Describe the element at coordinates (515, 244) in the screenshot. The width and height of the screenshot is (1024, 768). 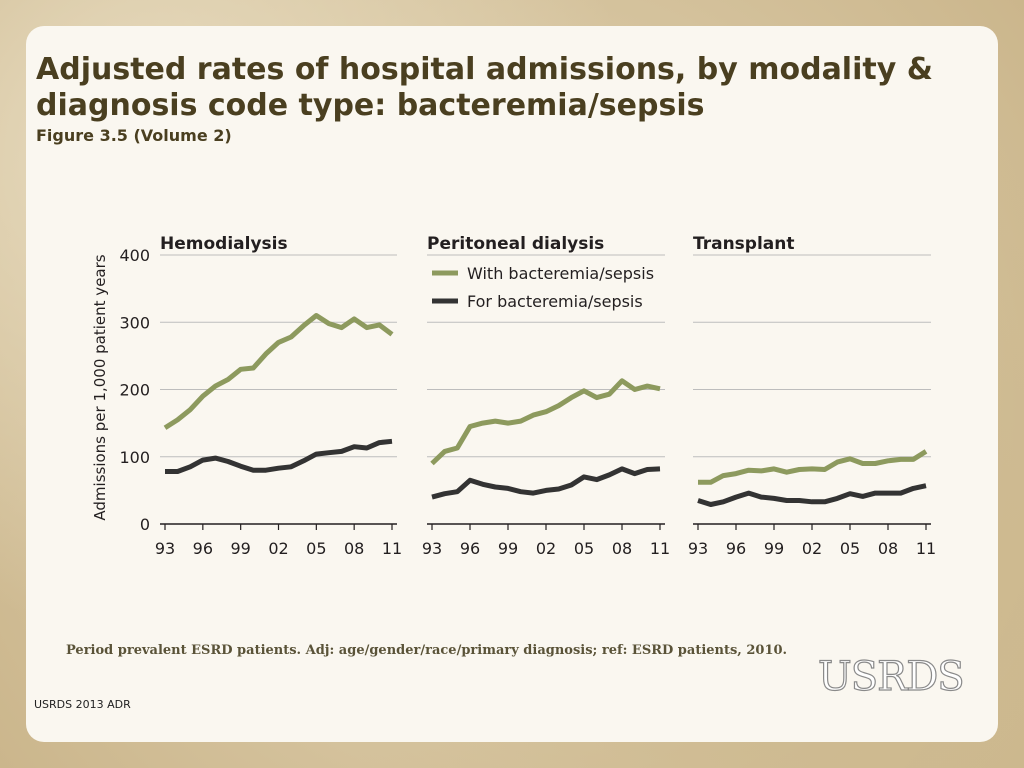
I see `panel-title: Peritoneal dialysis` at that location.